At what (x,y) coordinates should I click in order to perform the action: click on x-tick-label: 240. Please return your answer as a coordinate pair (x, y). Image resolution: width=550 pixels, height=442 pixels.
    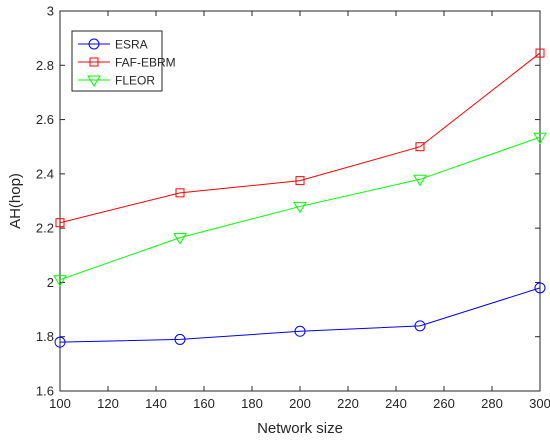
    Looking at the image, I should click on (396, 403).